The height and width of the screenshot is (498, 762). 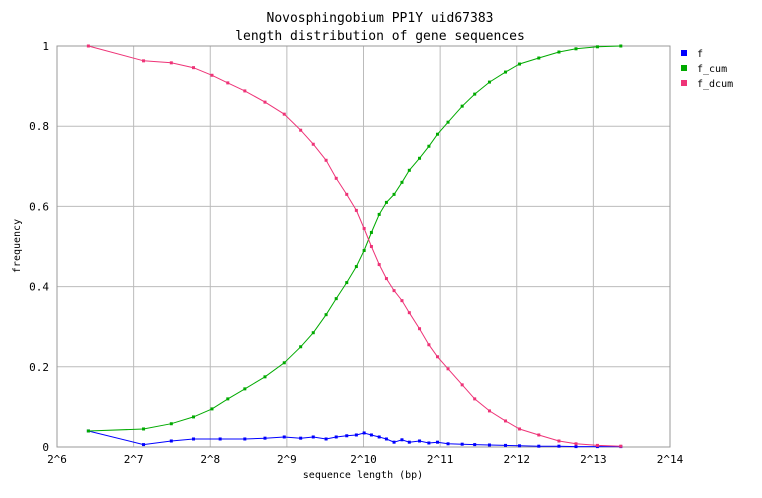 I want to click on legend-label-f: f, so click(x=700, y=54).